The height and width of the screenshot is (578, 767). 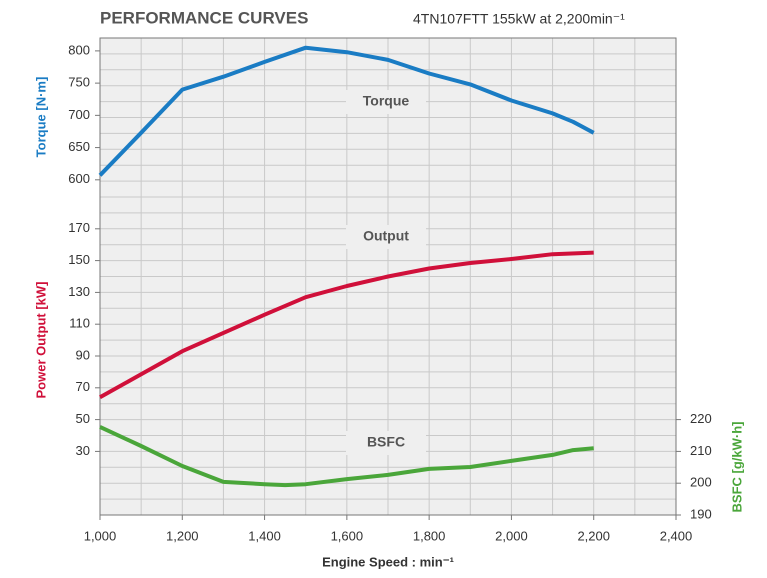 I want to click on y-tick-label: 700, so click(x=79, y=114).